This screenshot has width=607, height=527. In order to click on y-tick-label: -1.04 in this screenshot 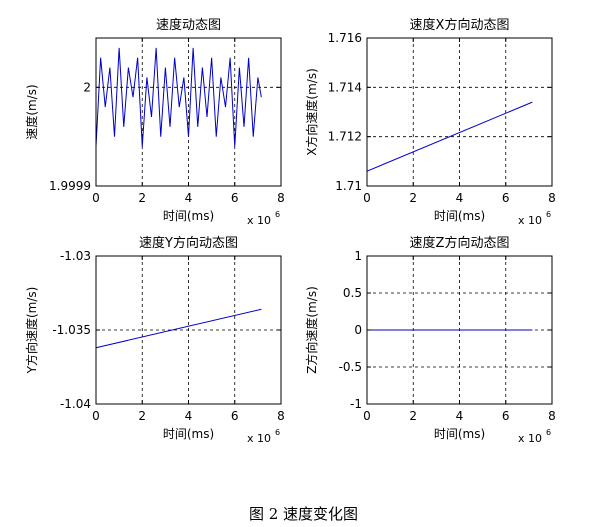, I will do `click(75, 404)`.